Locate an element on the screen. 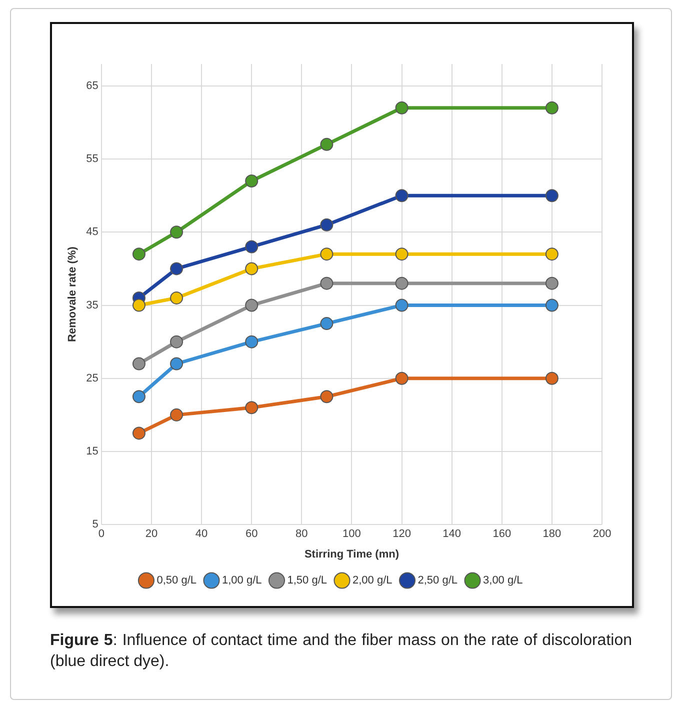  x-axis-title: Stirring Time (mn) is located at coordinates (352, 554).